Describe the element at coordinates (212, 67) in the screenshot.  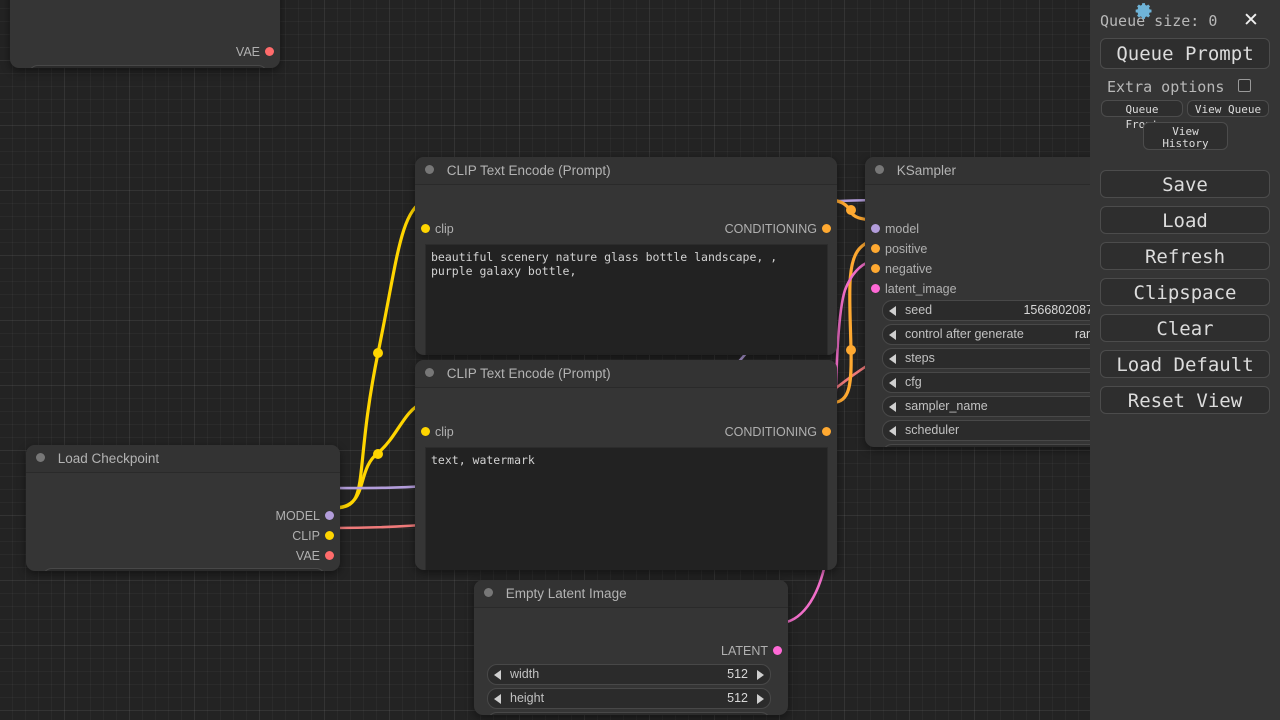
I see `widget-value: pixel_space` at that location.